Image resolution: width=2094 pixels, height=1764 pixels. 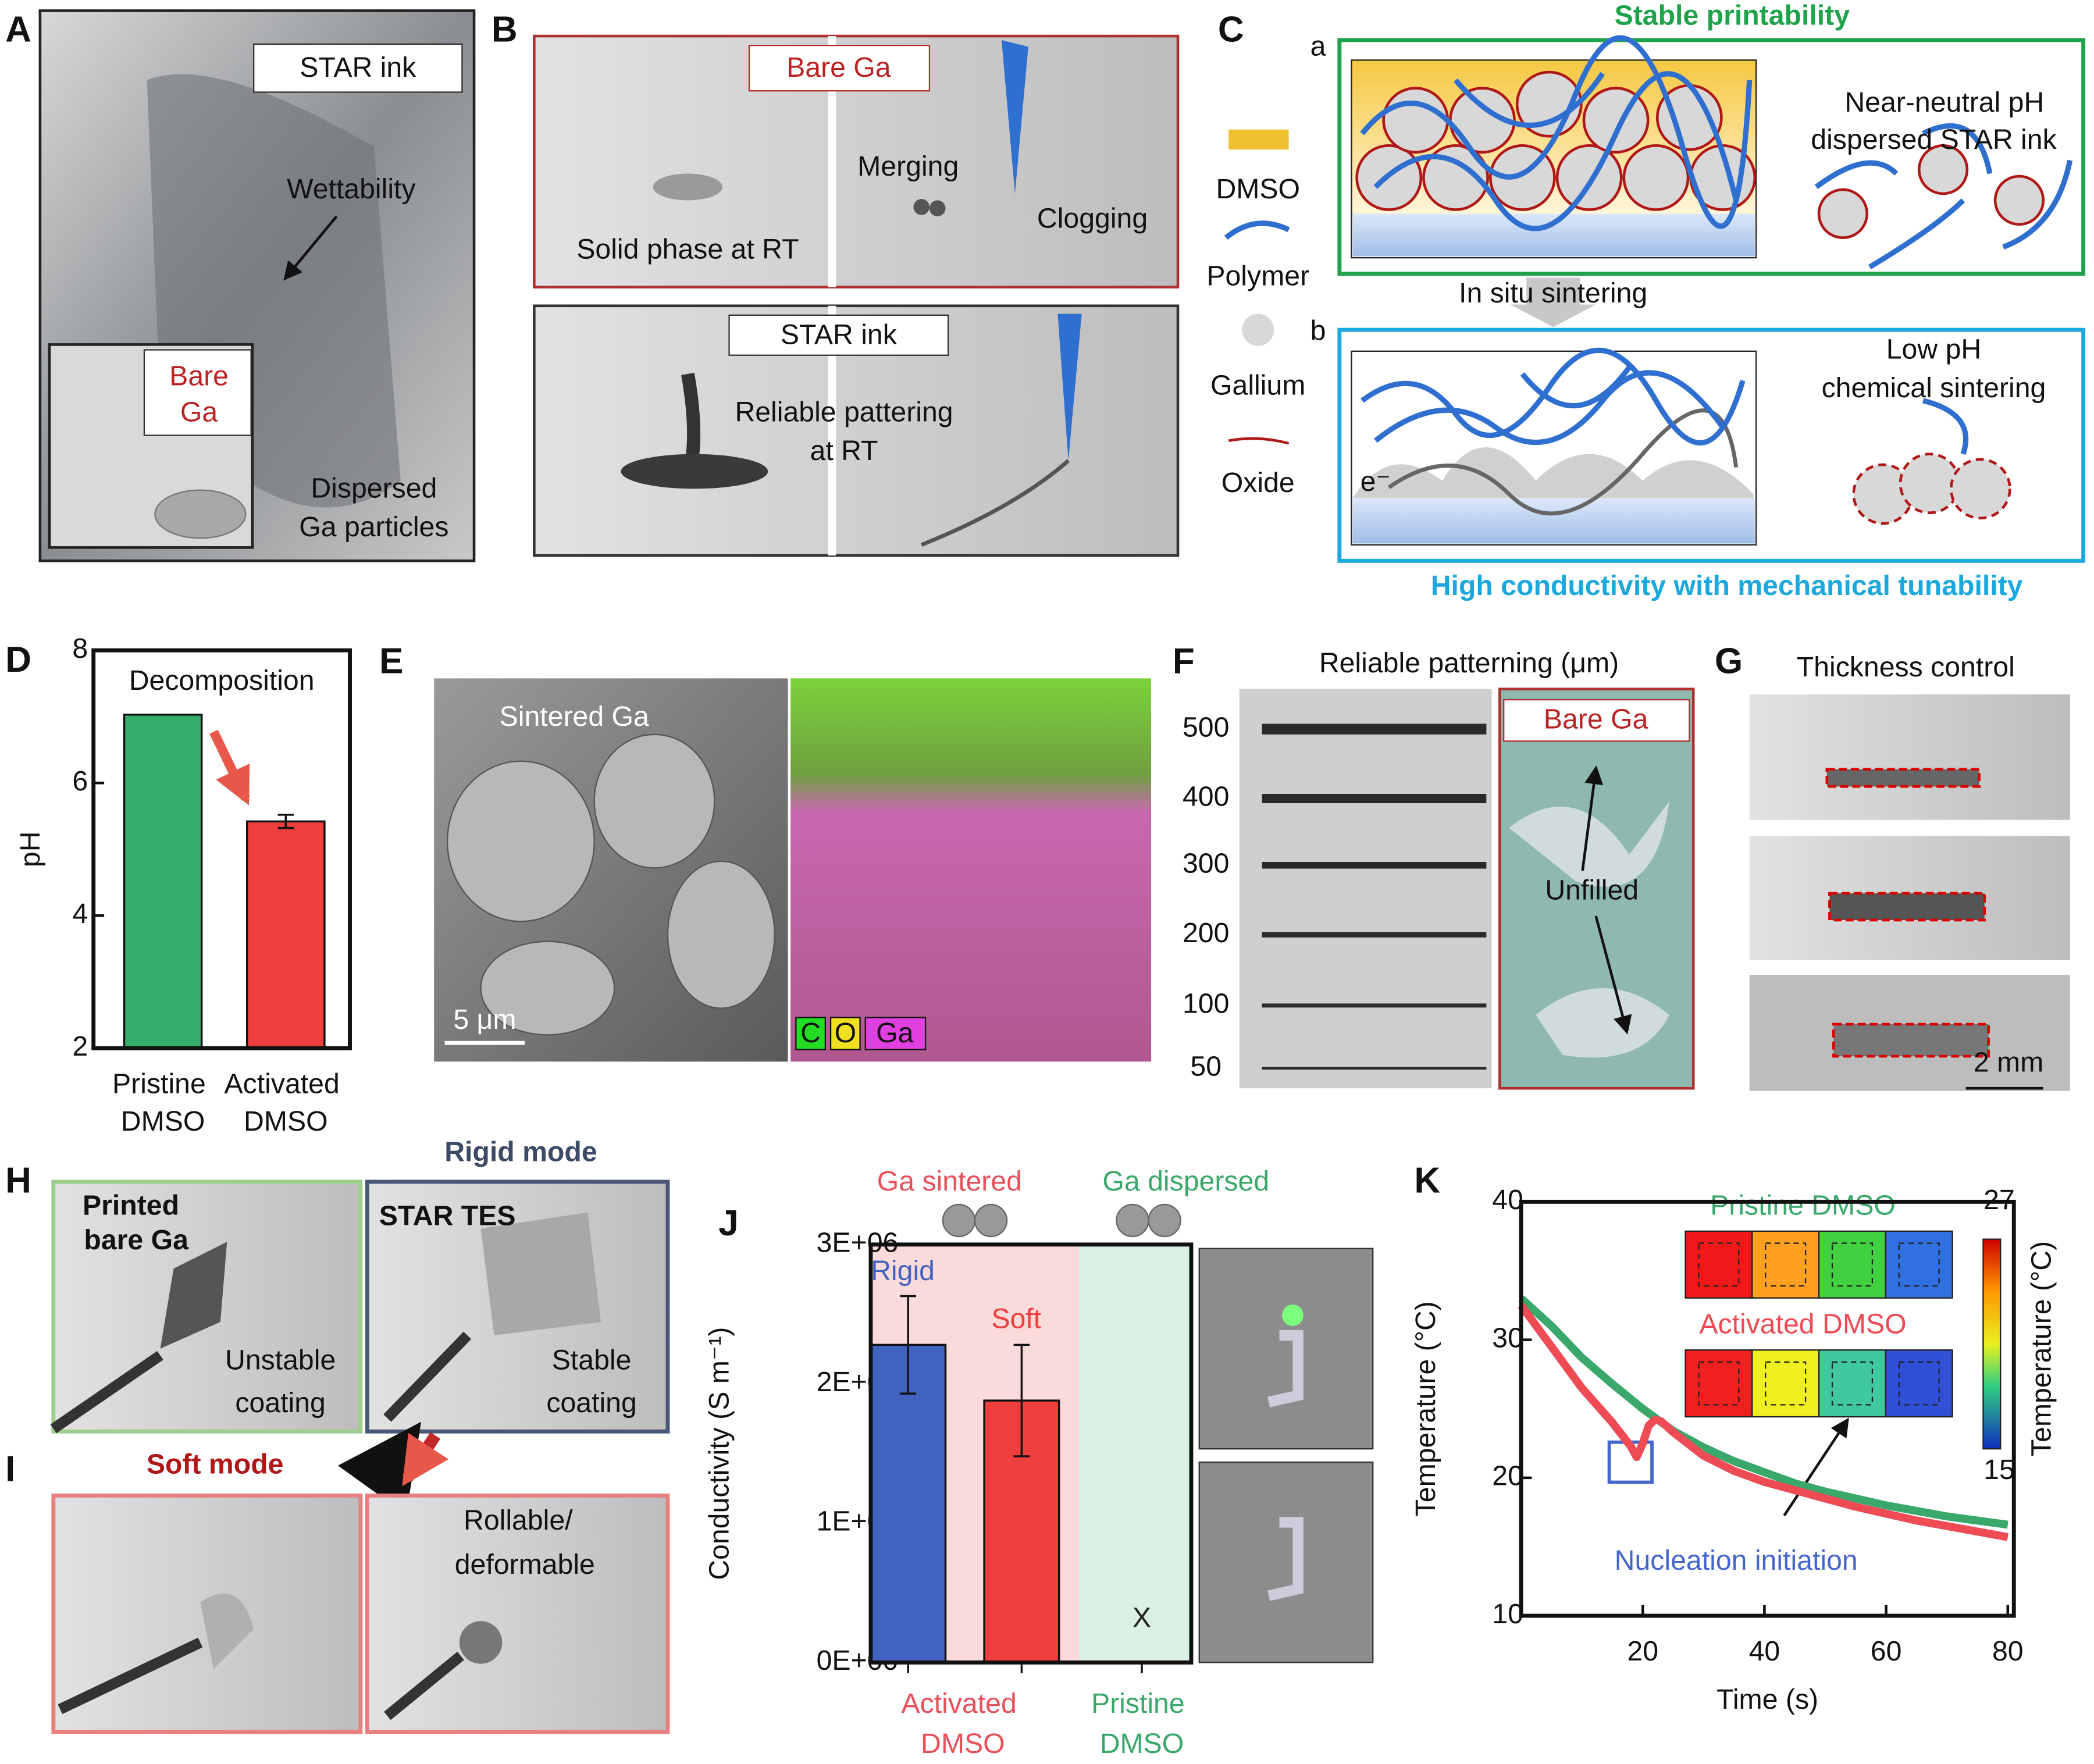 What do you see at coordinates (1185, 1181) in the screenshot?
I see `group-top-label: Ga dispersed` at bounding box center [1185, 1181].